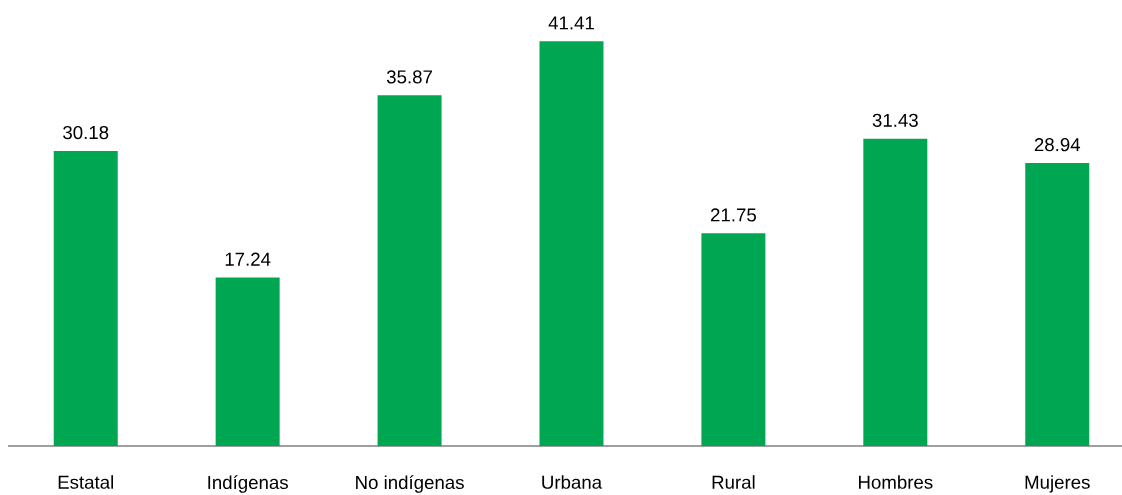 The height and width of the screenshot is (495, 1122). I want to click on x-tick-label: Rural, so click(733, 482).